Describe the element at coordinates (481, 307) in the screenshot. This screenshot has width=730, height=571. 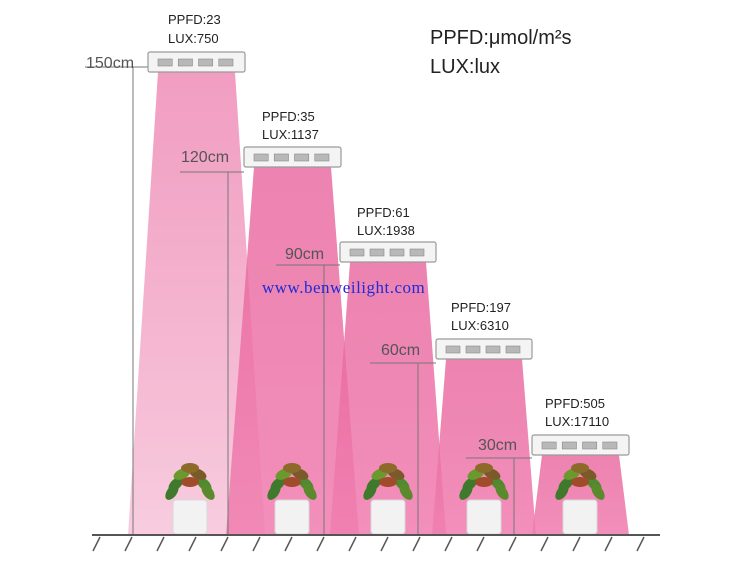
I see `ppfd-label-60: PPFD:197` at that location.